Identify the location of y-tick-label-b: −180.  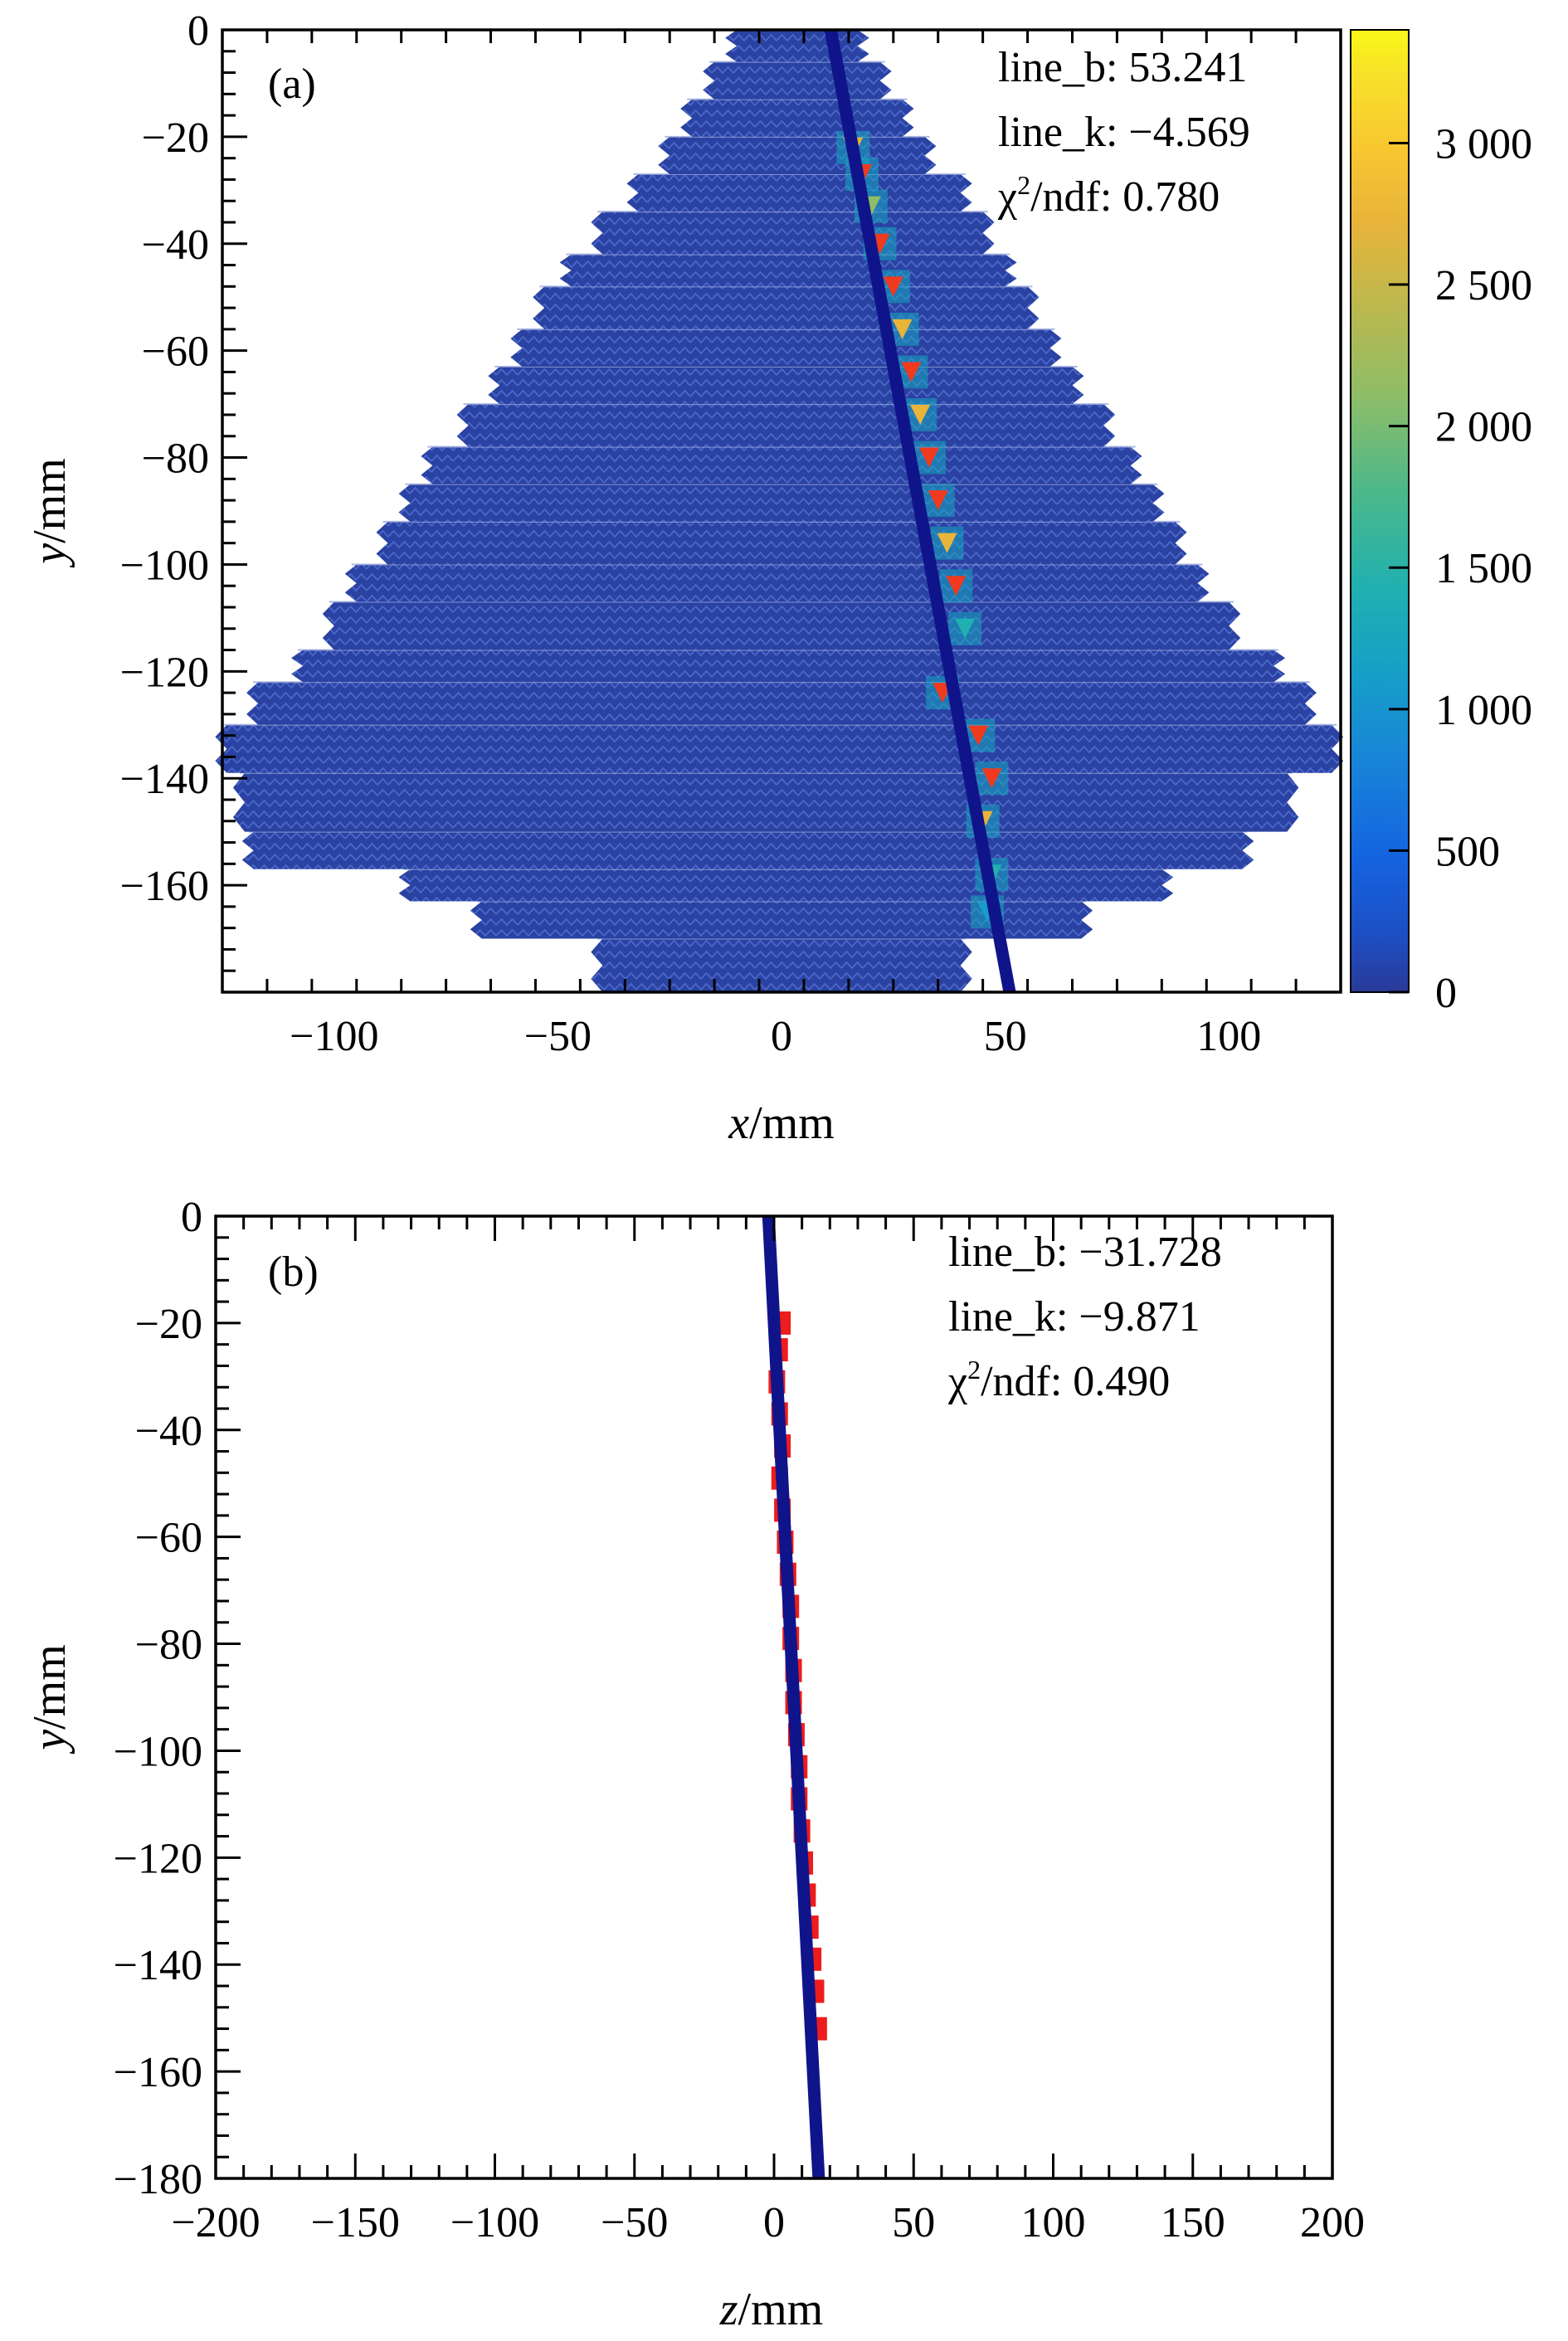
(158, 2179).